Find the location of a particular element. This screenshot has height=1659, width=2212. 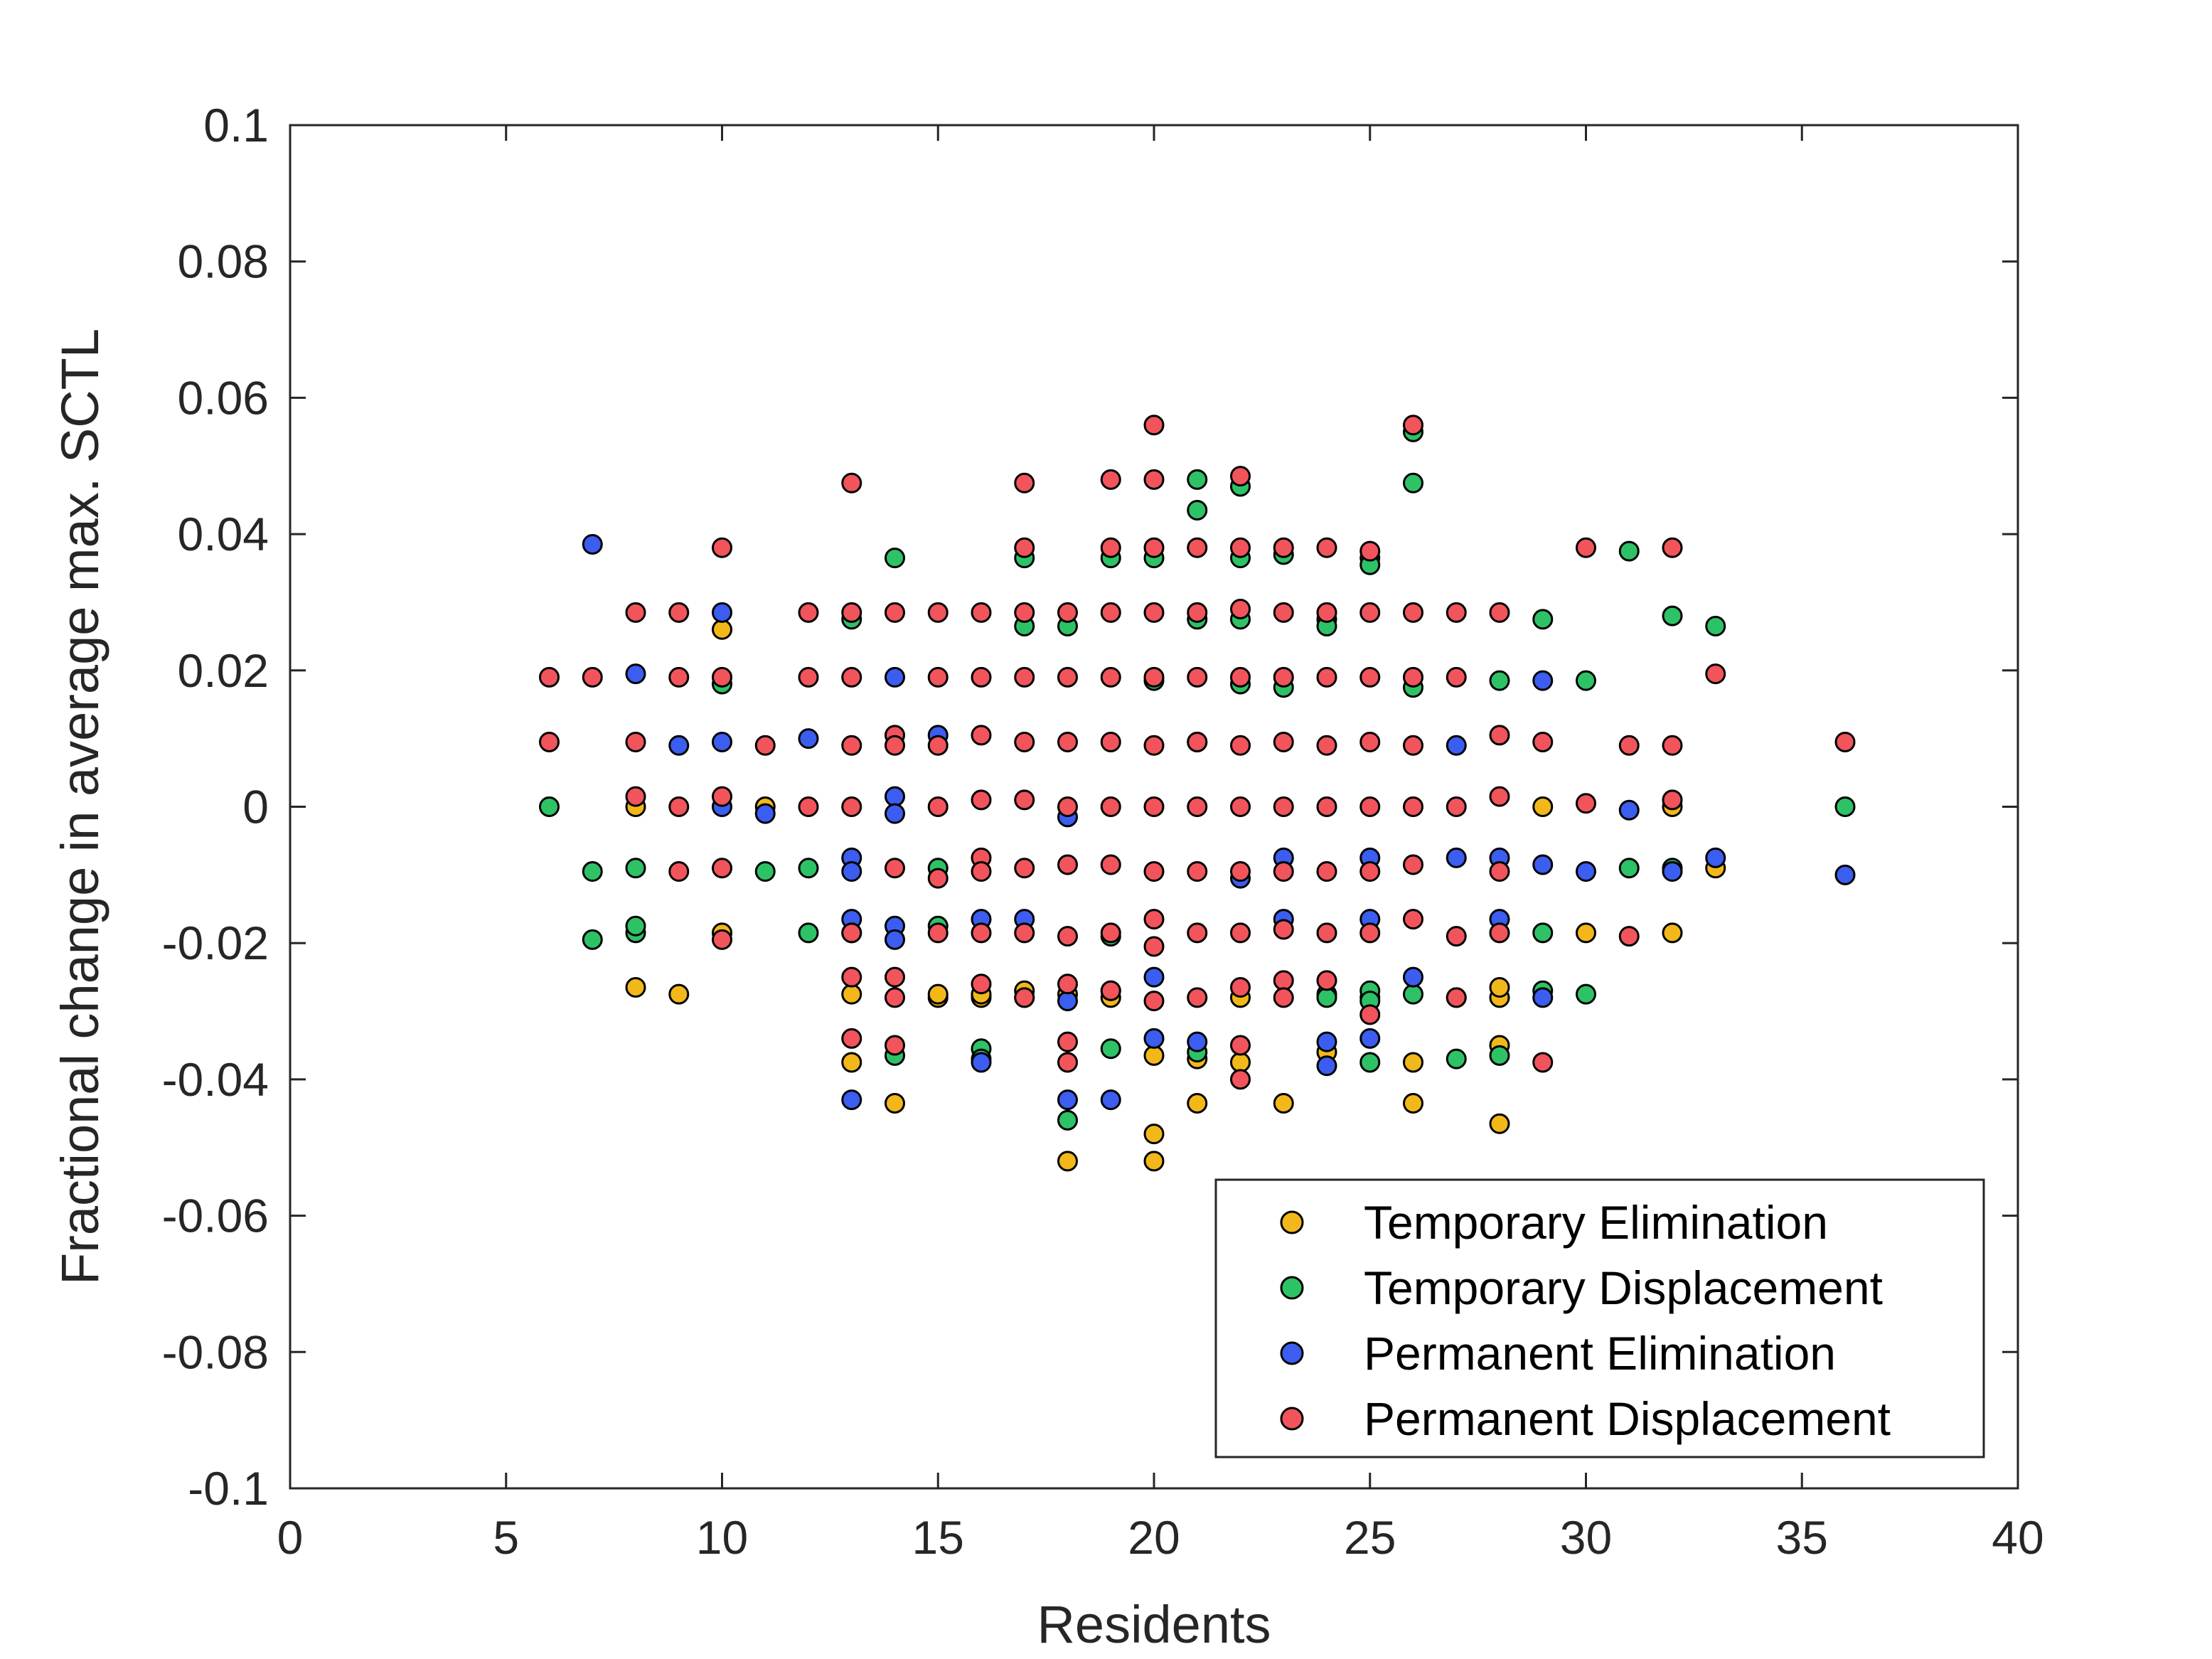

legend-box is located at coordinates (1599, 1318).